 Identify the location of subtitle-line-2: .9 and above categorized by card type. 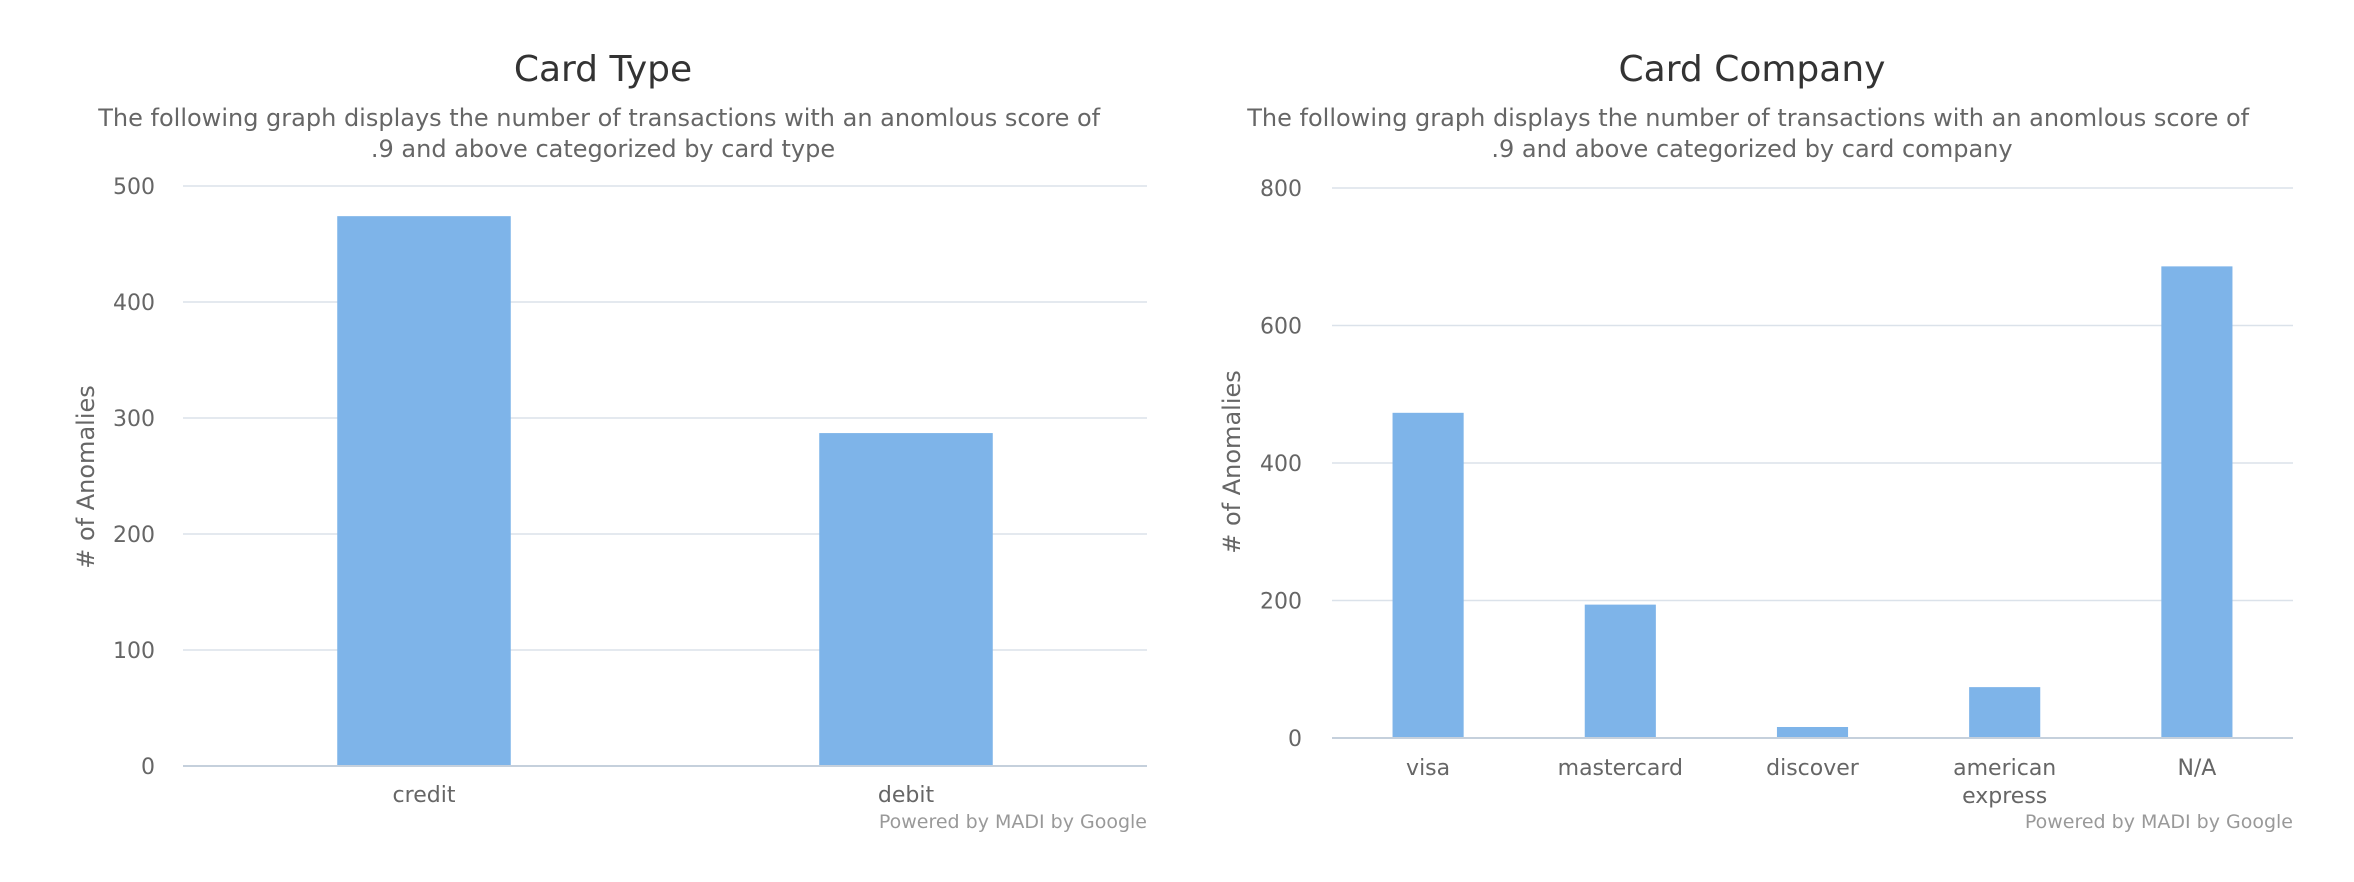
(603, 149).